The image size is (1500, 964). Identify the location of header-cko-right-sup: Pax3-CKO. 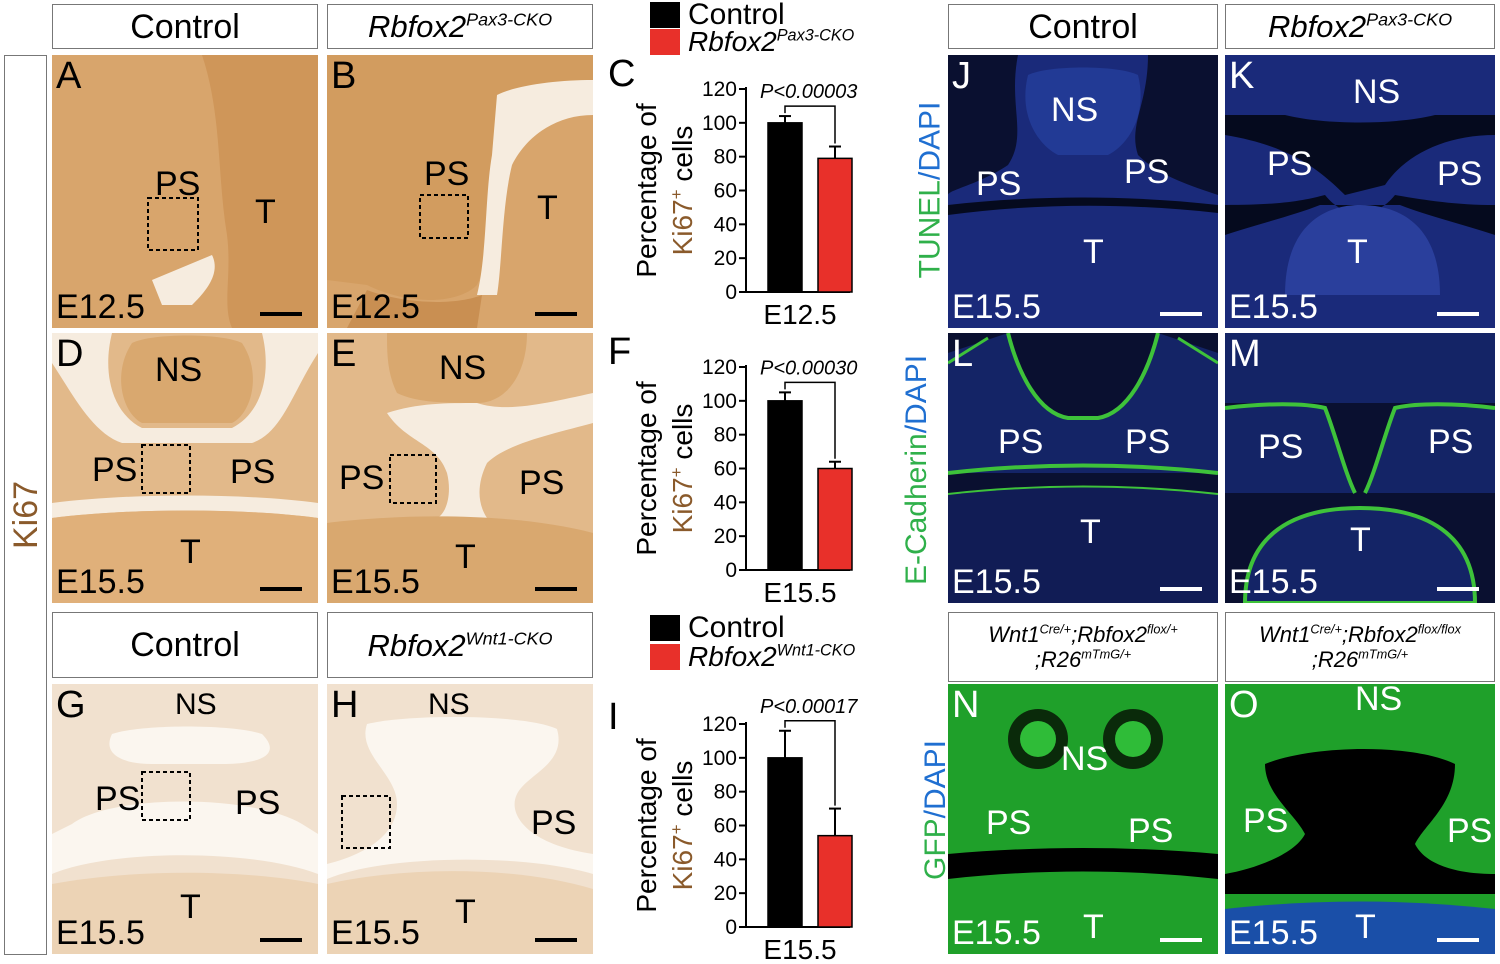
(1409, 19).